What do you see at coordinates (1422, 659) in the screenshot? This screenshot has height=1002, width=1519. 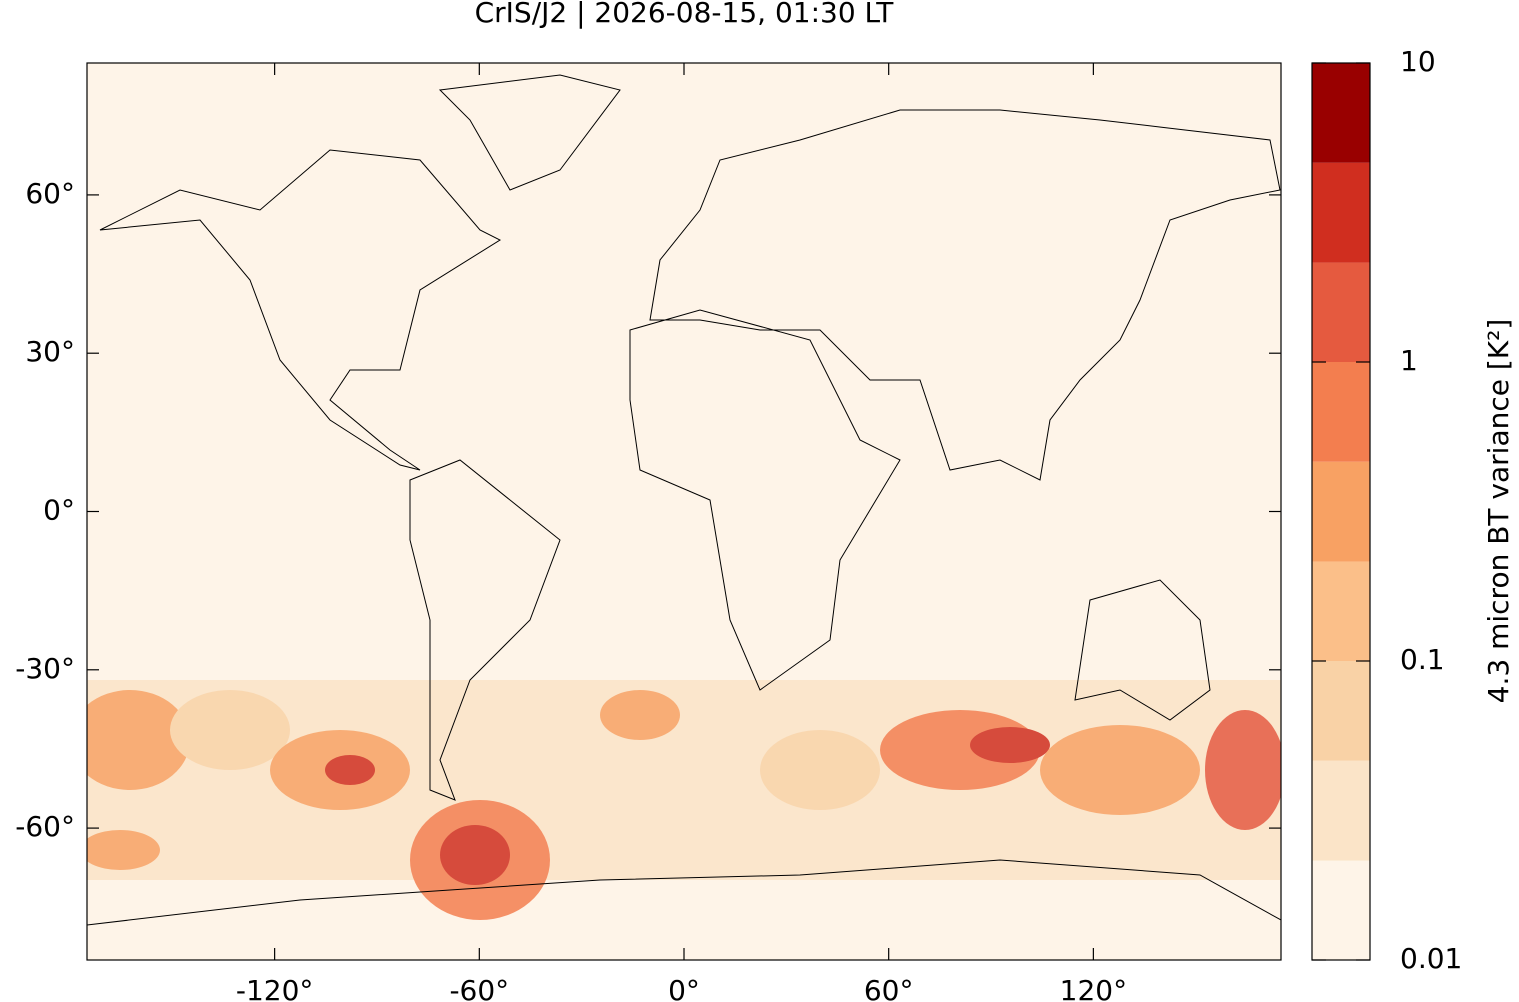 I see `colorbar-tick-label: 0.1` at bounding box center [1422, 659].